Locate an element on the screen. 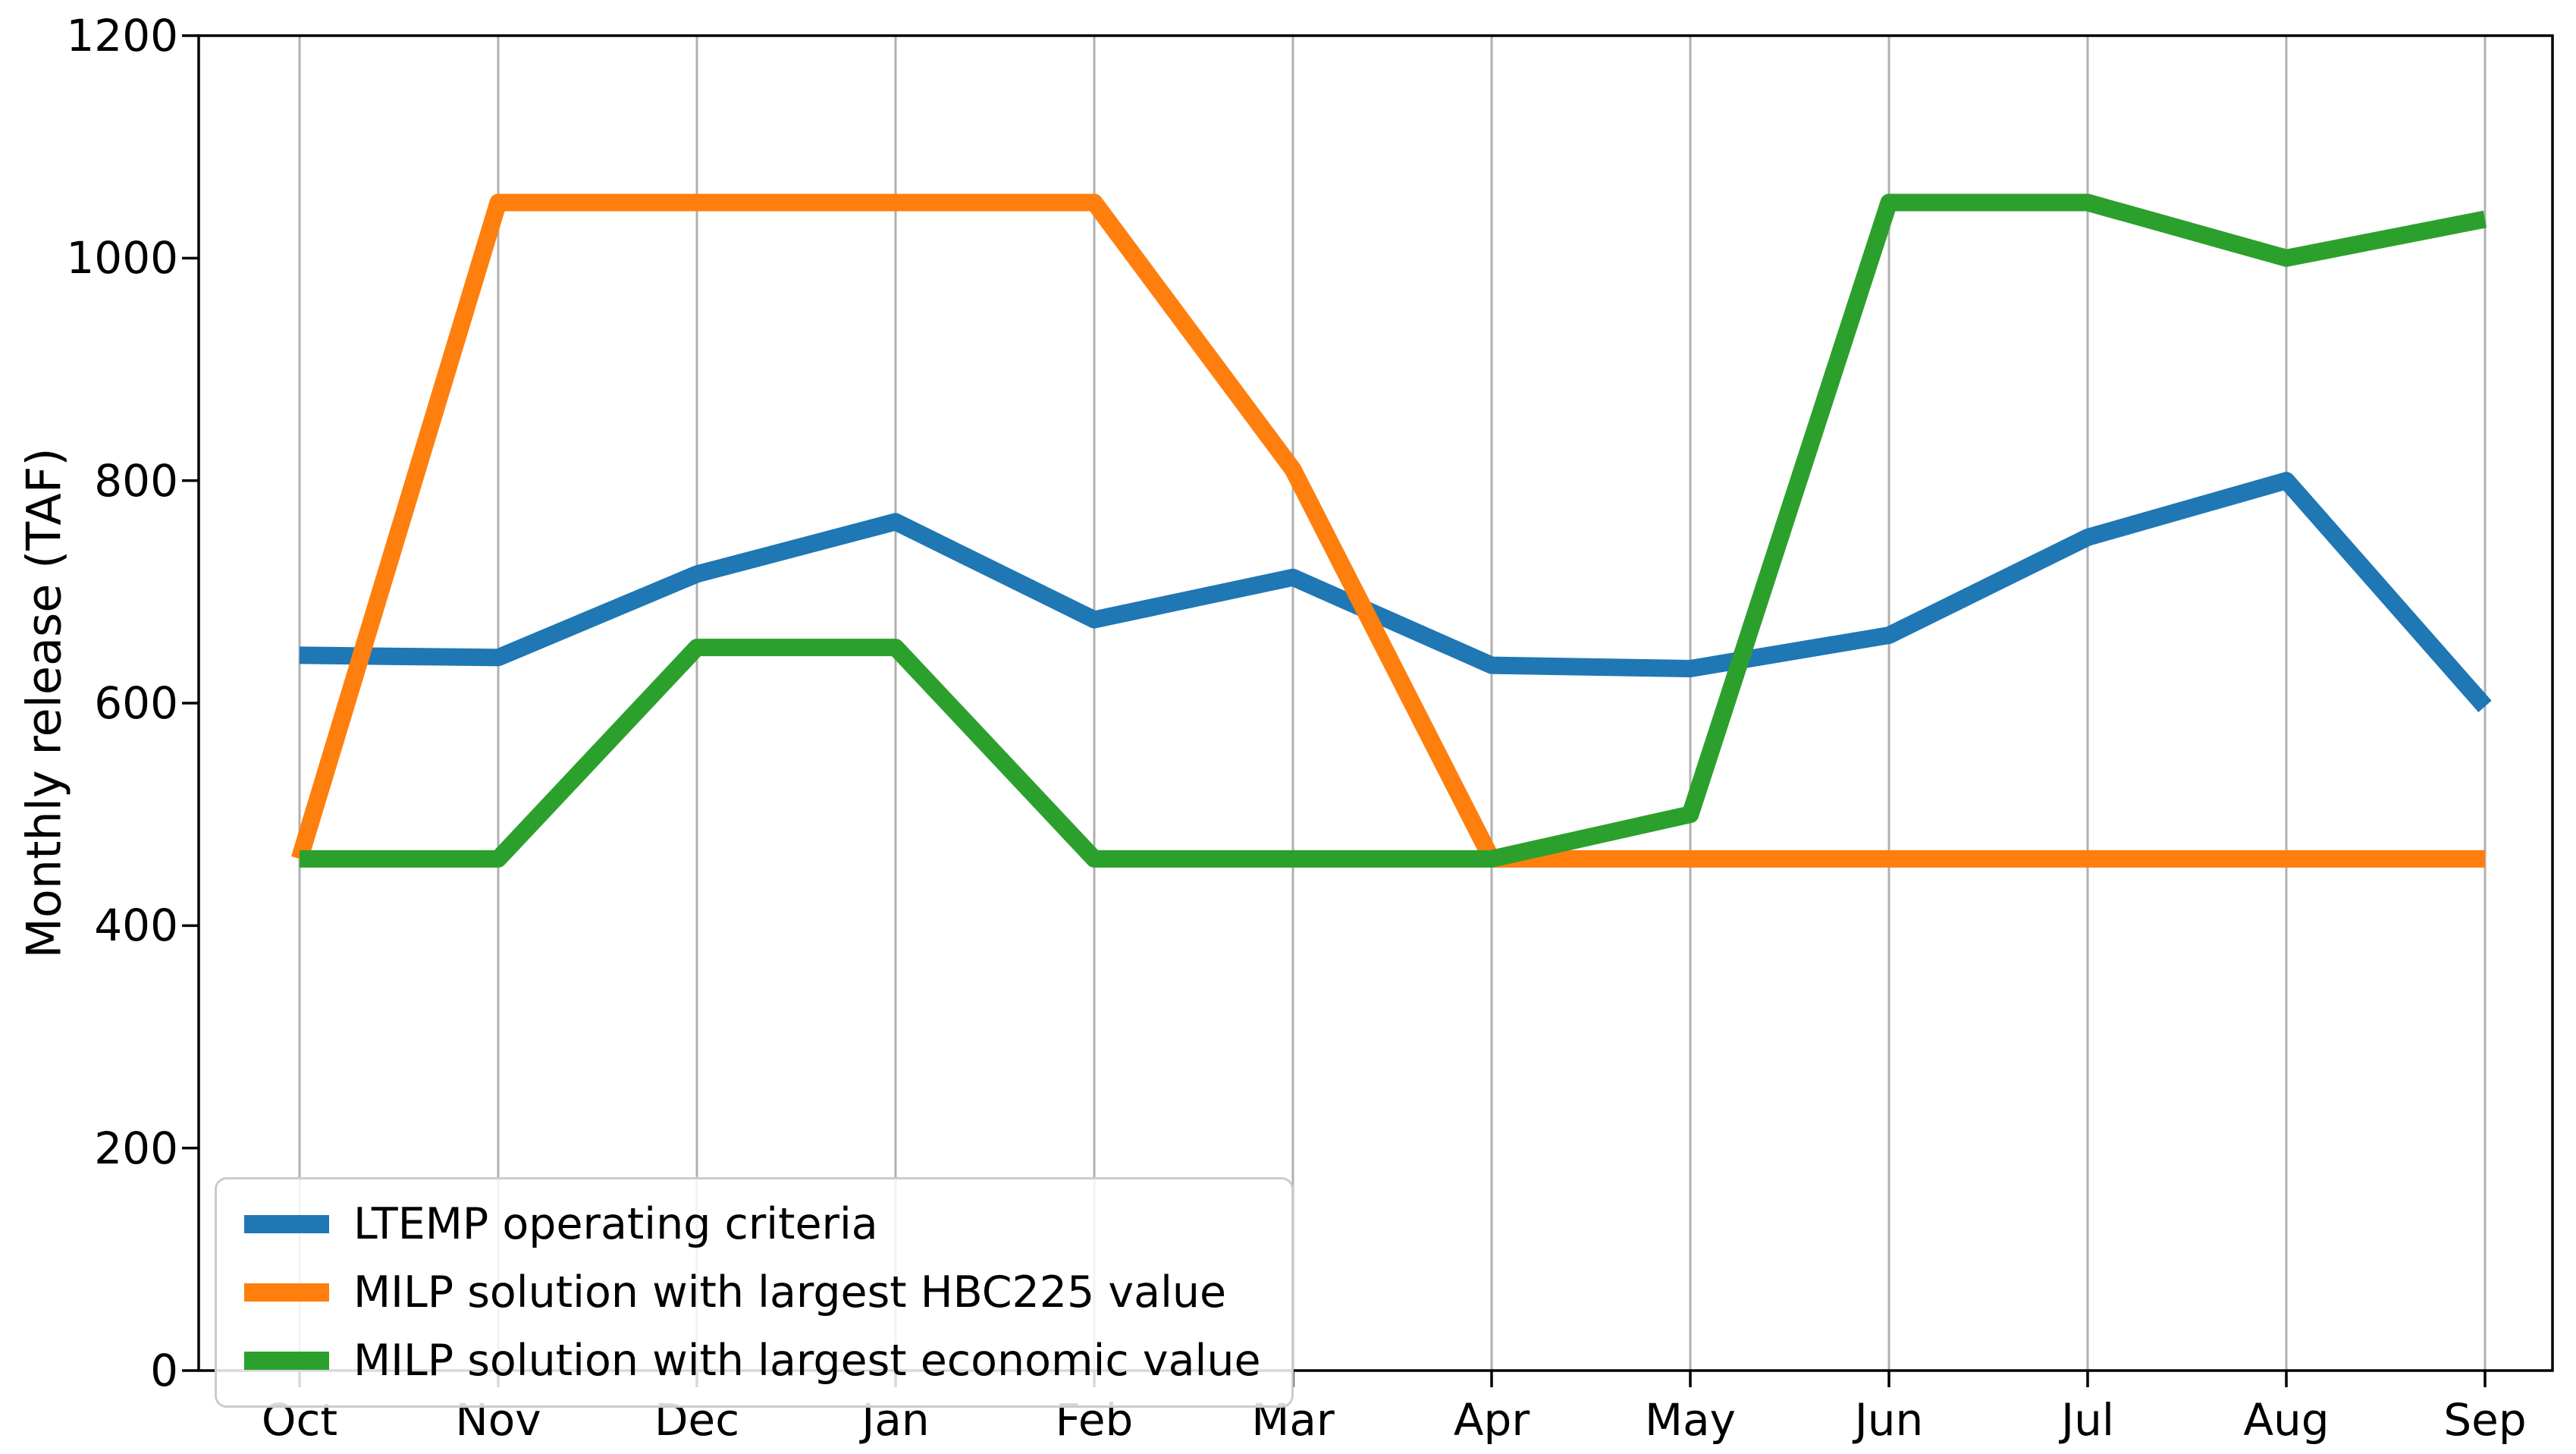 Image resolution: width=2576 pixels, height=1454 pixels. x-tick-label: Jun is located at coordinates (1889, 1420).